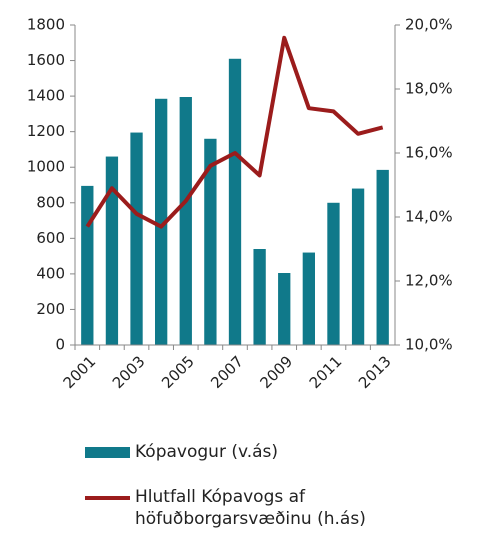 Image resolution: width=478 pixels, height=533 pixels. I want to click on x-tick-label: 2005, so click(178, 372).